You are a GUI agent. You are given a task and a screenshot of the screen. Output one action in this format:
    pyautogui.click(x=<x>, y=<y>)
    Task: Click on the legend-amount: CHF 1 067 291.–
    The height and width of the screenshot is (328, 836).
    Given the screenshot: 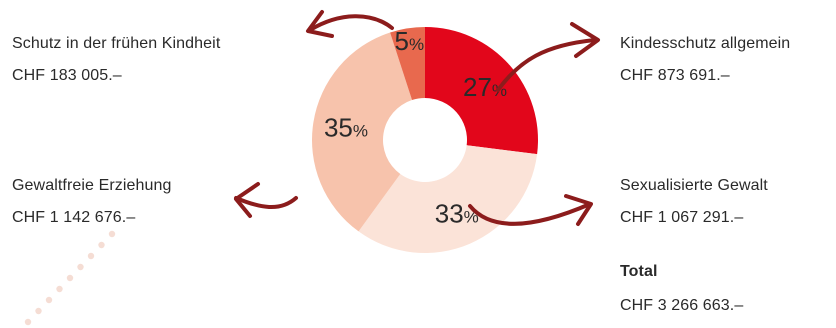 What is the action you would take?
    pyautogui.click(x=682, y=217)
    